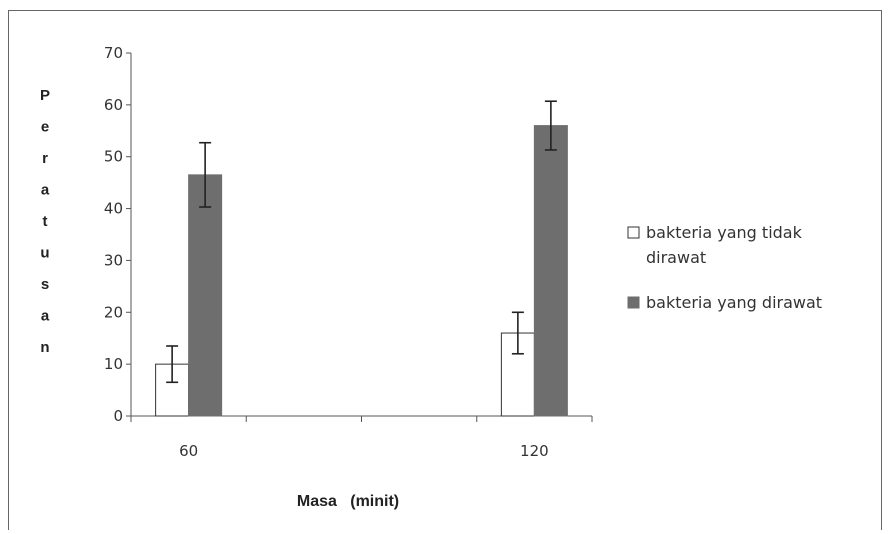 The height and width of the screenshot is (534, 890). Describe the element at coordinates (45, 221) in the screenshot. I see `y-axis-label-letter: t` at that location.